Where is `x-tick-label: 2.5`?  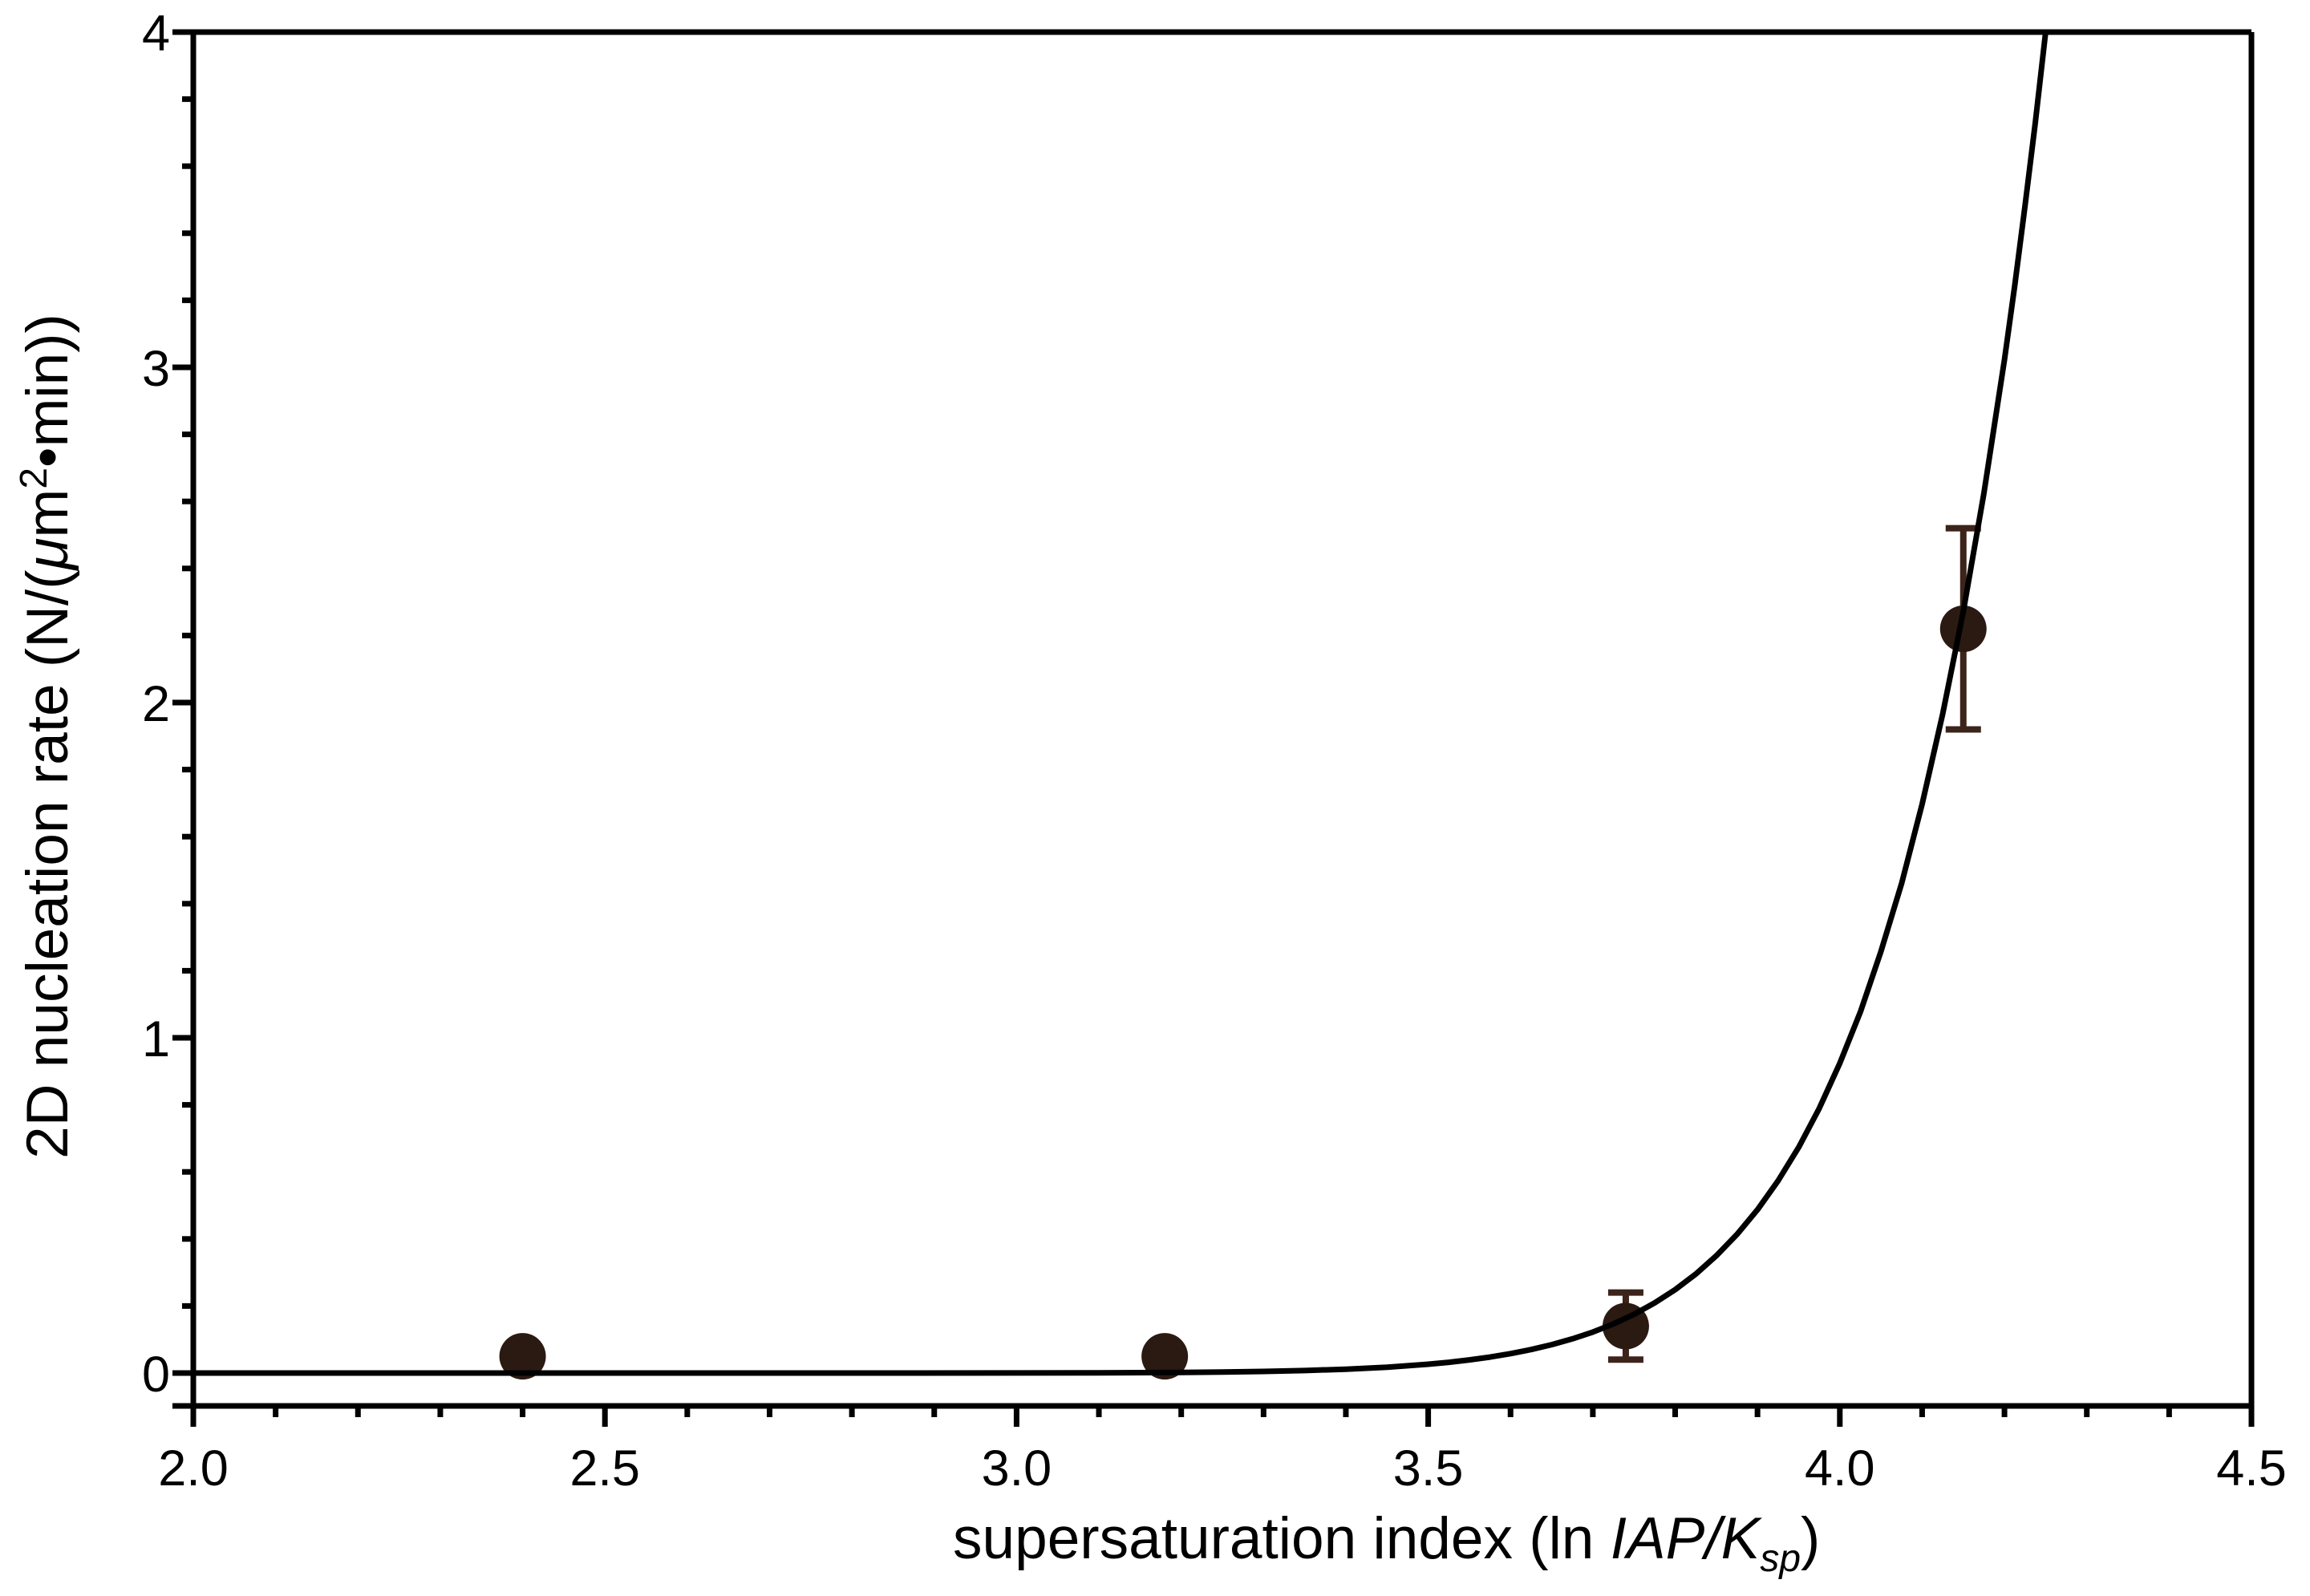 x-tick-label: 2.5 is located at coordinates (604, 1468).